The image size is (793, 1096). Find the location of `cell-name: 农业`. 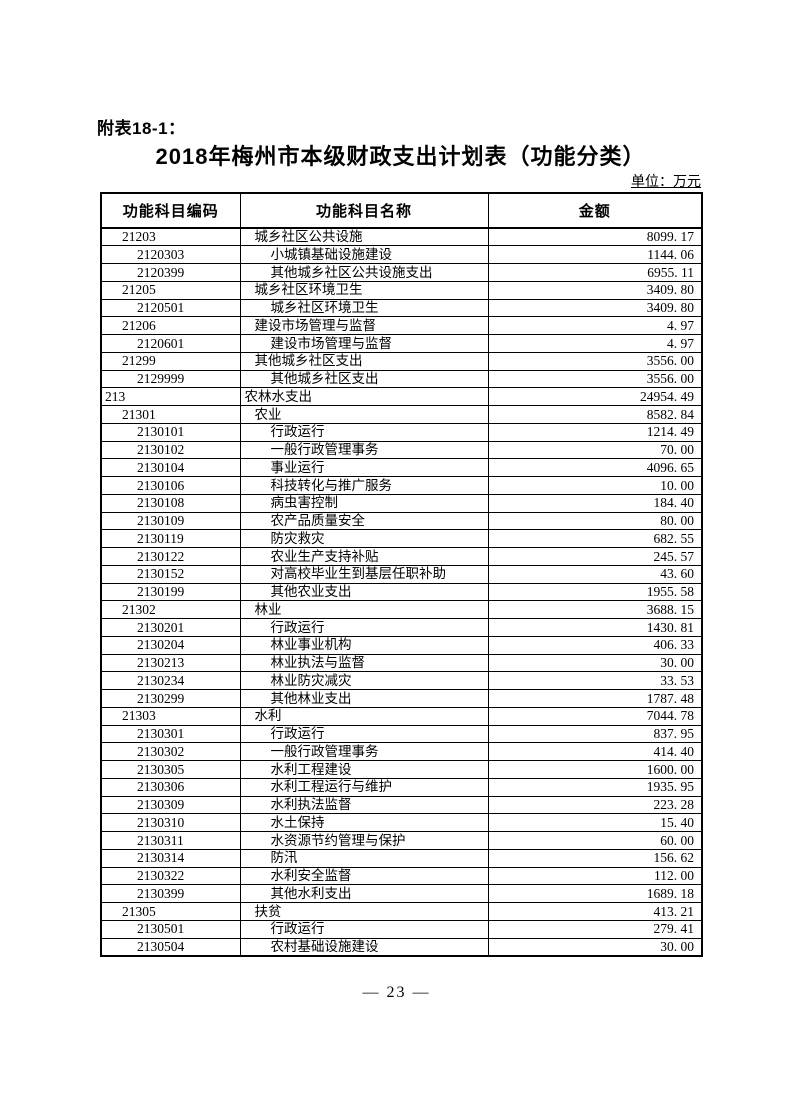

cell-name: 农业 is located at coordinates (364, 414).